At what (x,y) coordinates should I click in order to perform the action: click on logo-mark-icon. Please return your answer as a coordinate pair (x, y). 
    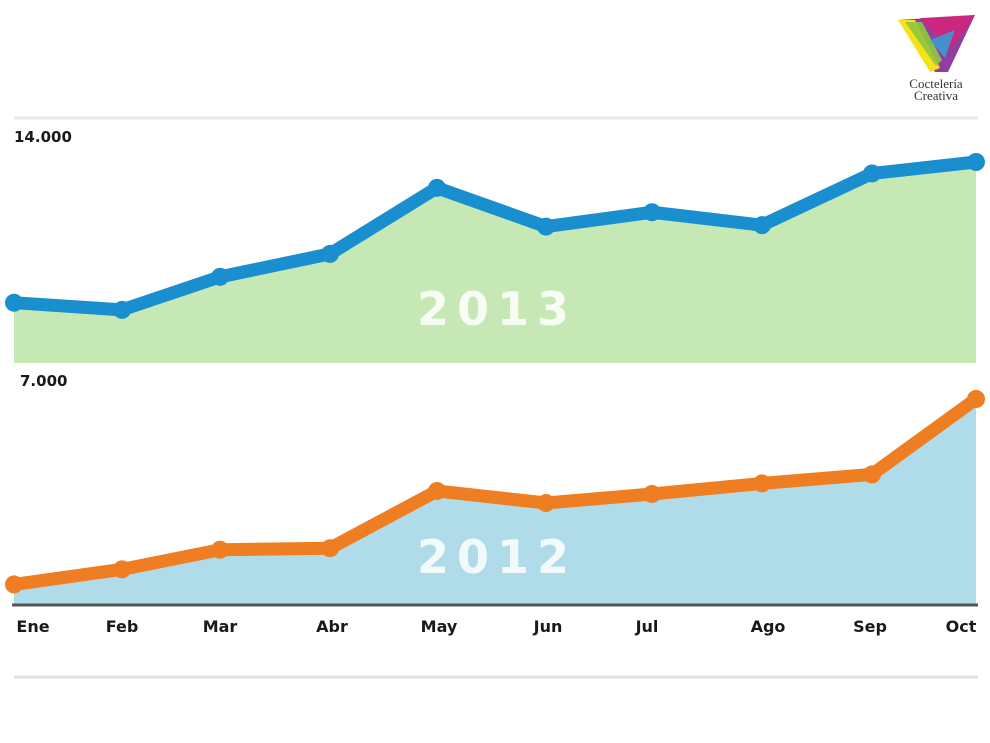
    Looking at the image, I should click on (936, 43).